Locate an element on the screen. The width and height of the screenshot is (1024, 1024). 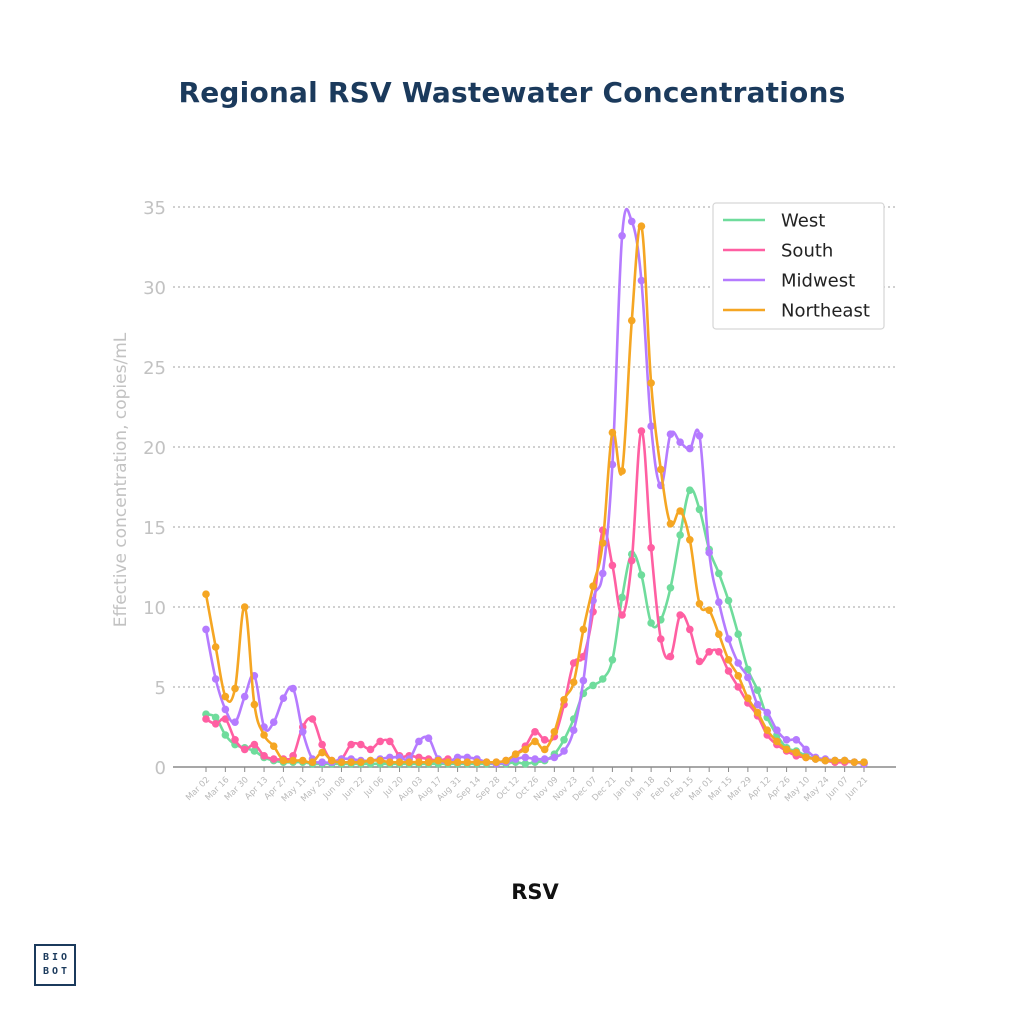
legend-label-west: West is located at coordinates (803, 221).